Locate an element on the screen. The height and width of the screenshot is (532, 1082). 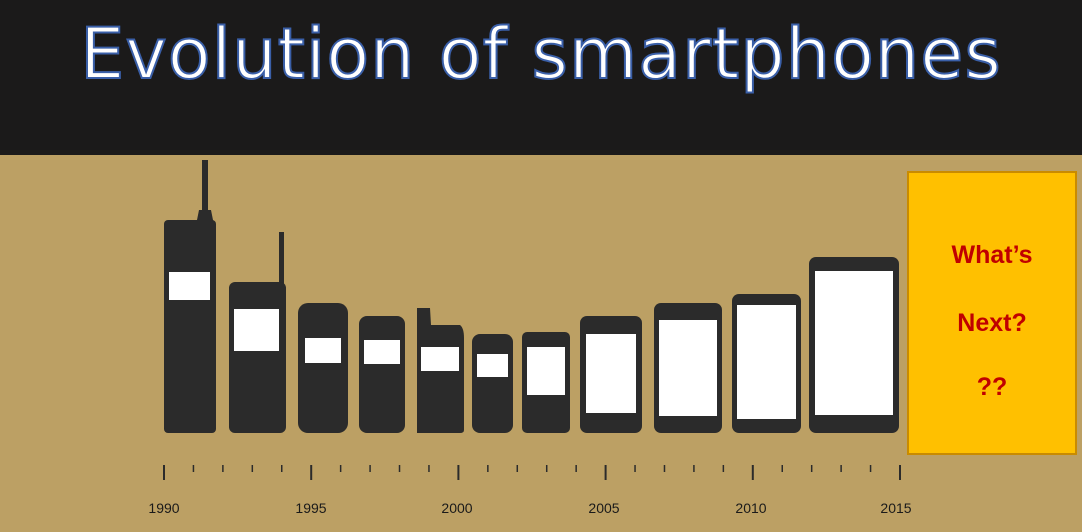
phone-1998 is located at coordinates (382, 374).